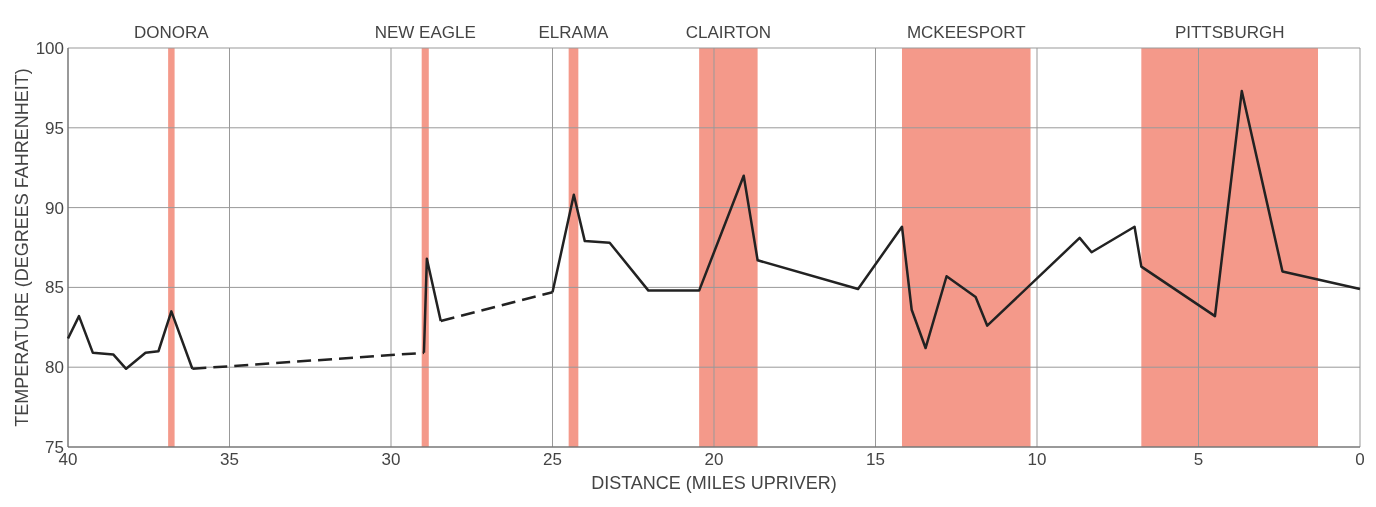 This screenshot has width=1376, height=507. I want to click on band-label: PITTSBURGH, so click(1229, 32).